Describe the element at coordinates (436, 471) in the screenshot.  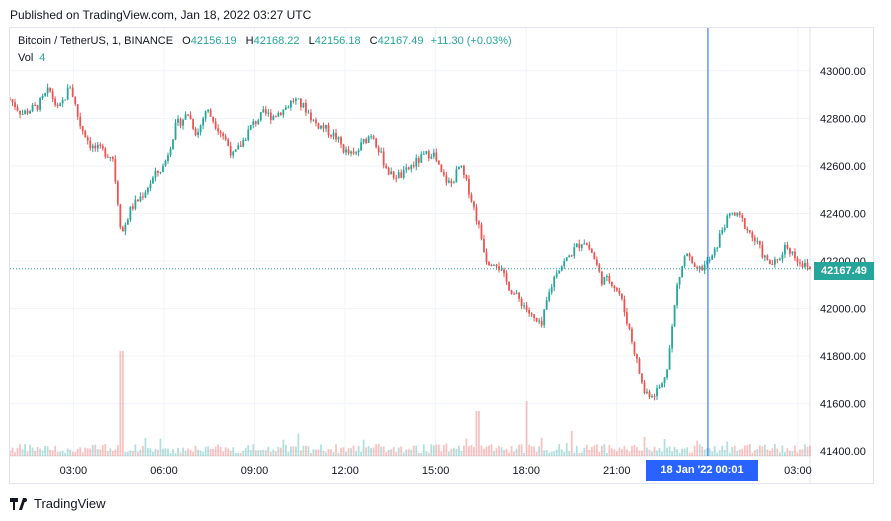
I see `time-tick-label: 15:00` at that location.